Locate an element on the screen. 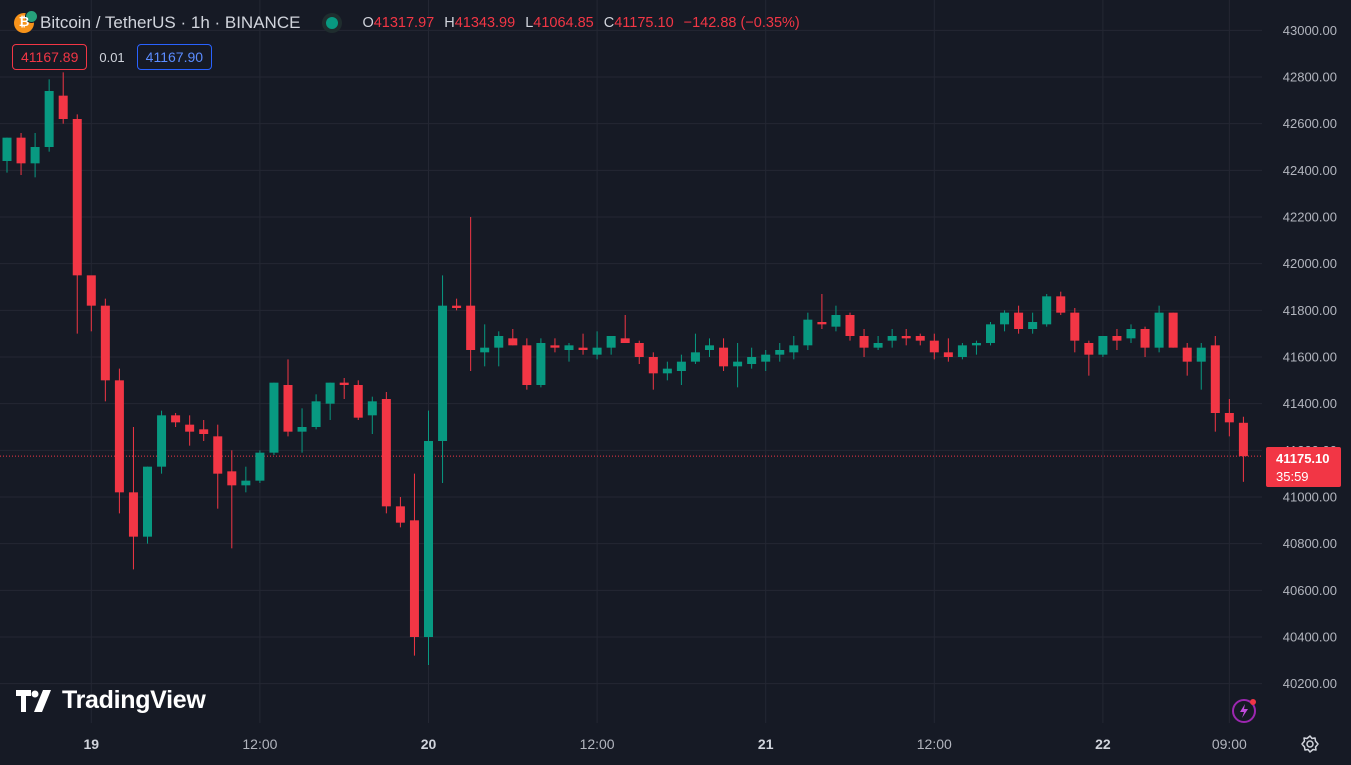  y-tick-label: 41400.00 is located at coordinates (1310, 403).